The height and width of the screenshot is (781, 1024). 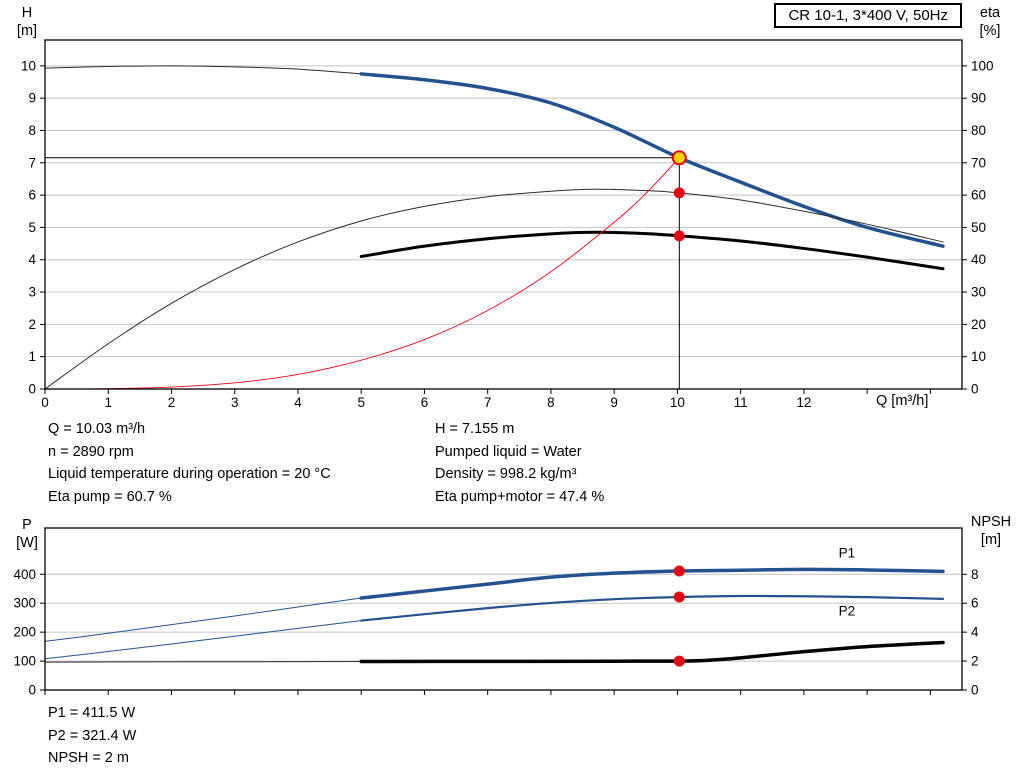 I want to click on x-tick-label: 5, so click(x=361, y=402).